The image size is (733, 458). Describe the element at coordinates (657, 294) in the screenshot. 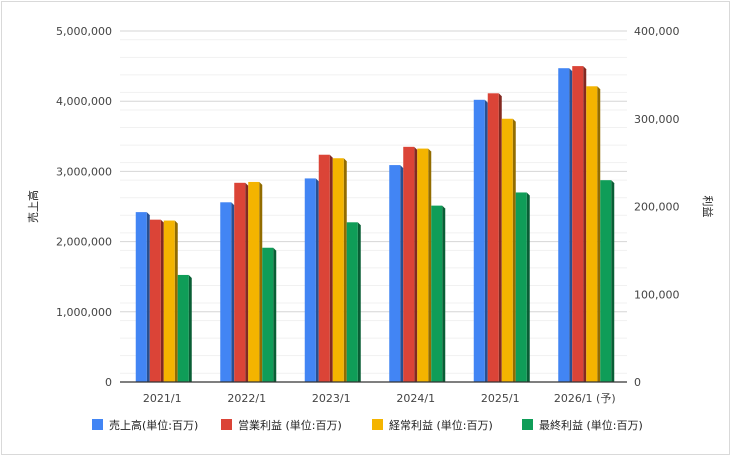

I see `y2-tick-label: 100,000` at that location.